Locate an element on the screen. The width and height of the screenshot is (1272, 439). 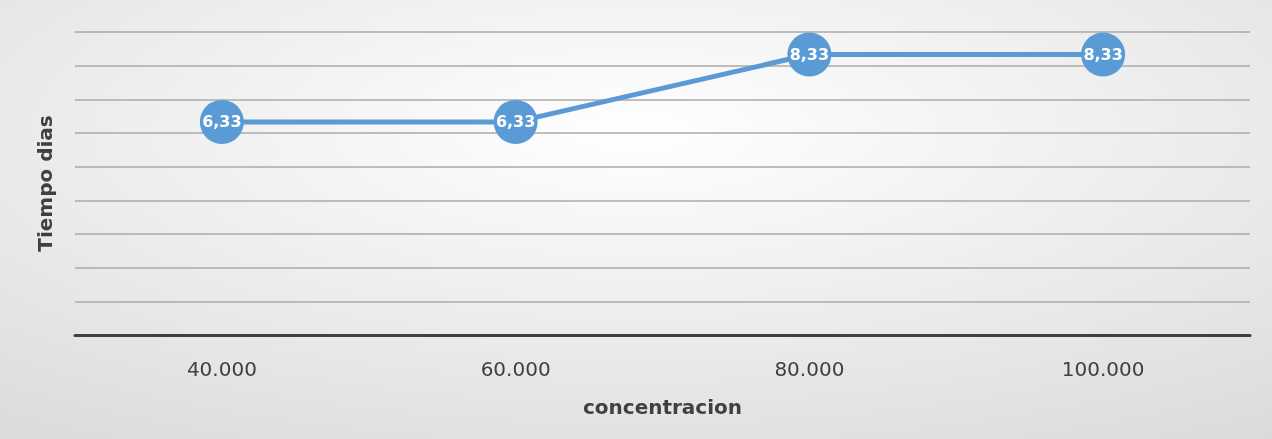
x-tick-label: 100.000 is located at coordinates (1103, 369).